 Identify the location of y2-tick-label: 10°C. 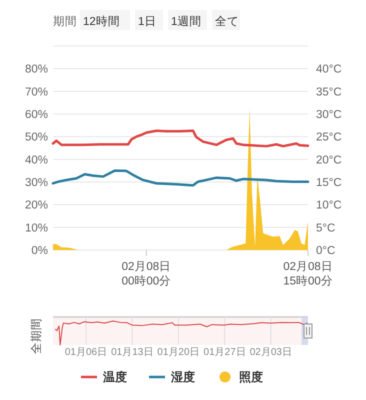
(329, 206).